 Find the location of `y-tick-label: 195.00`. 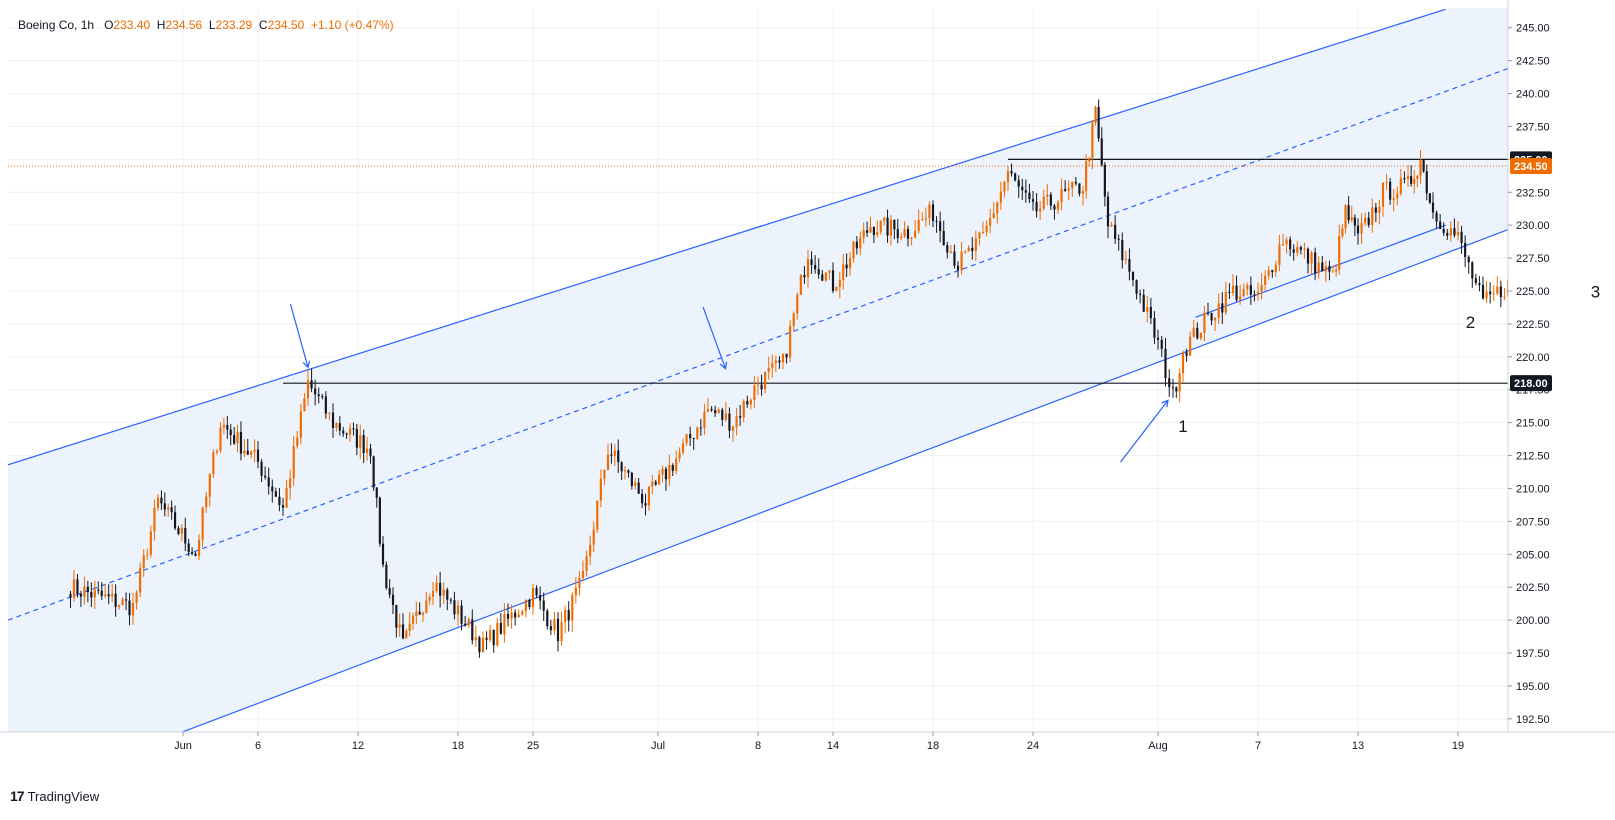

y-tick-label: 195.00 is located at coordinates (1533, 687).